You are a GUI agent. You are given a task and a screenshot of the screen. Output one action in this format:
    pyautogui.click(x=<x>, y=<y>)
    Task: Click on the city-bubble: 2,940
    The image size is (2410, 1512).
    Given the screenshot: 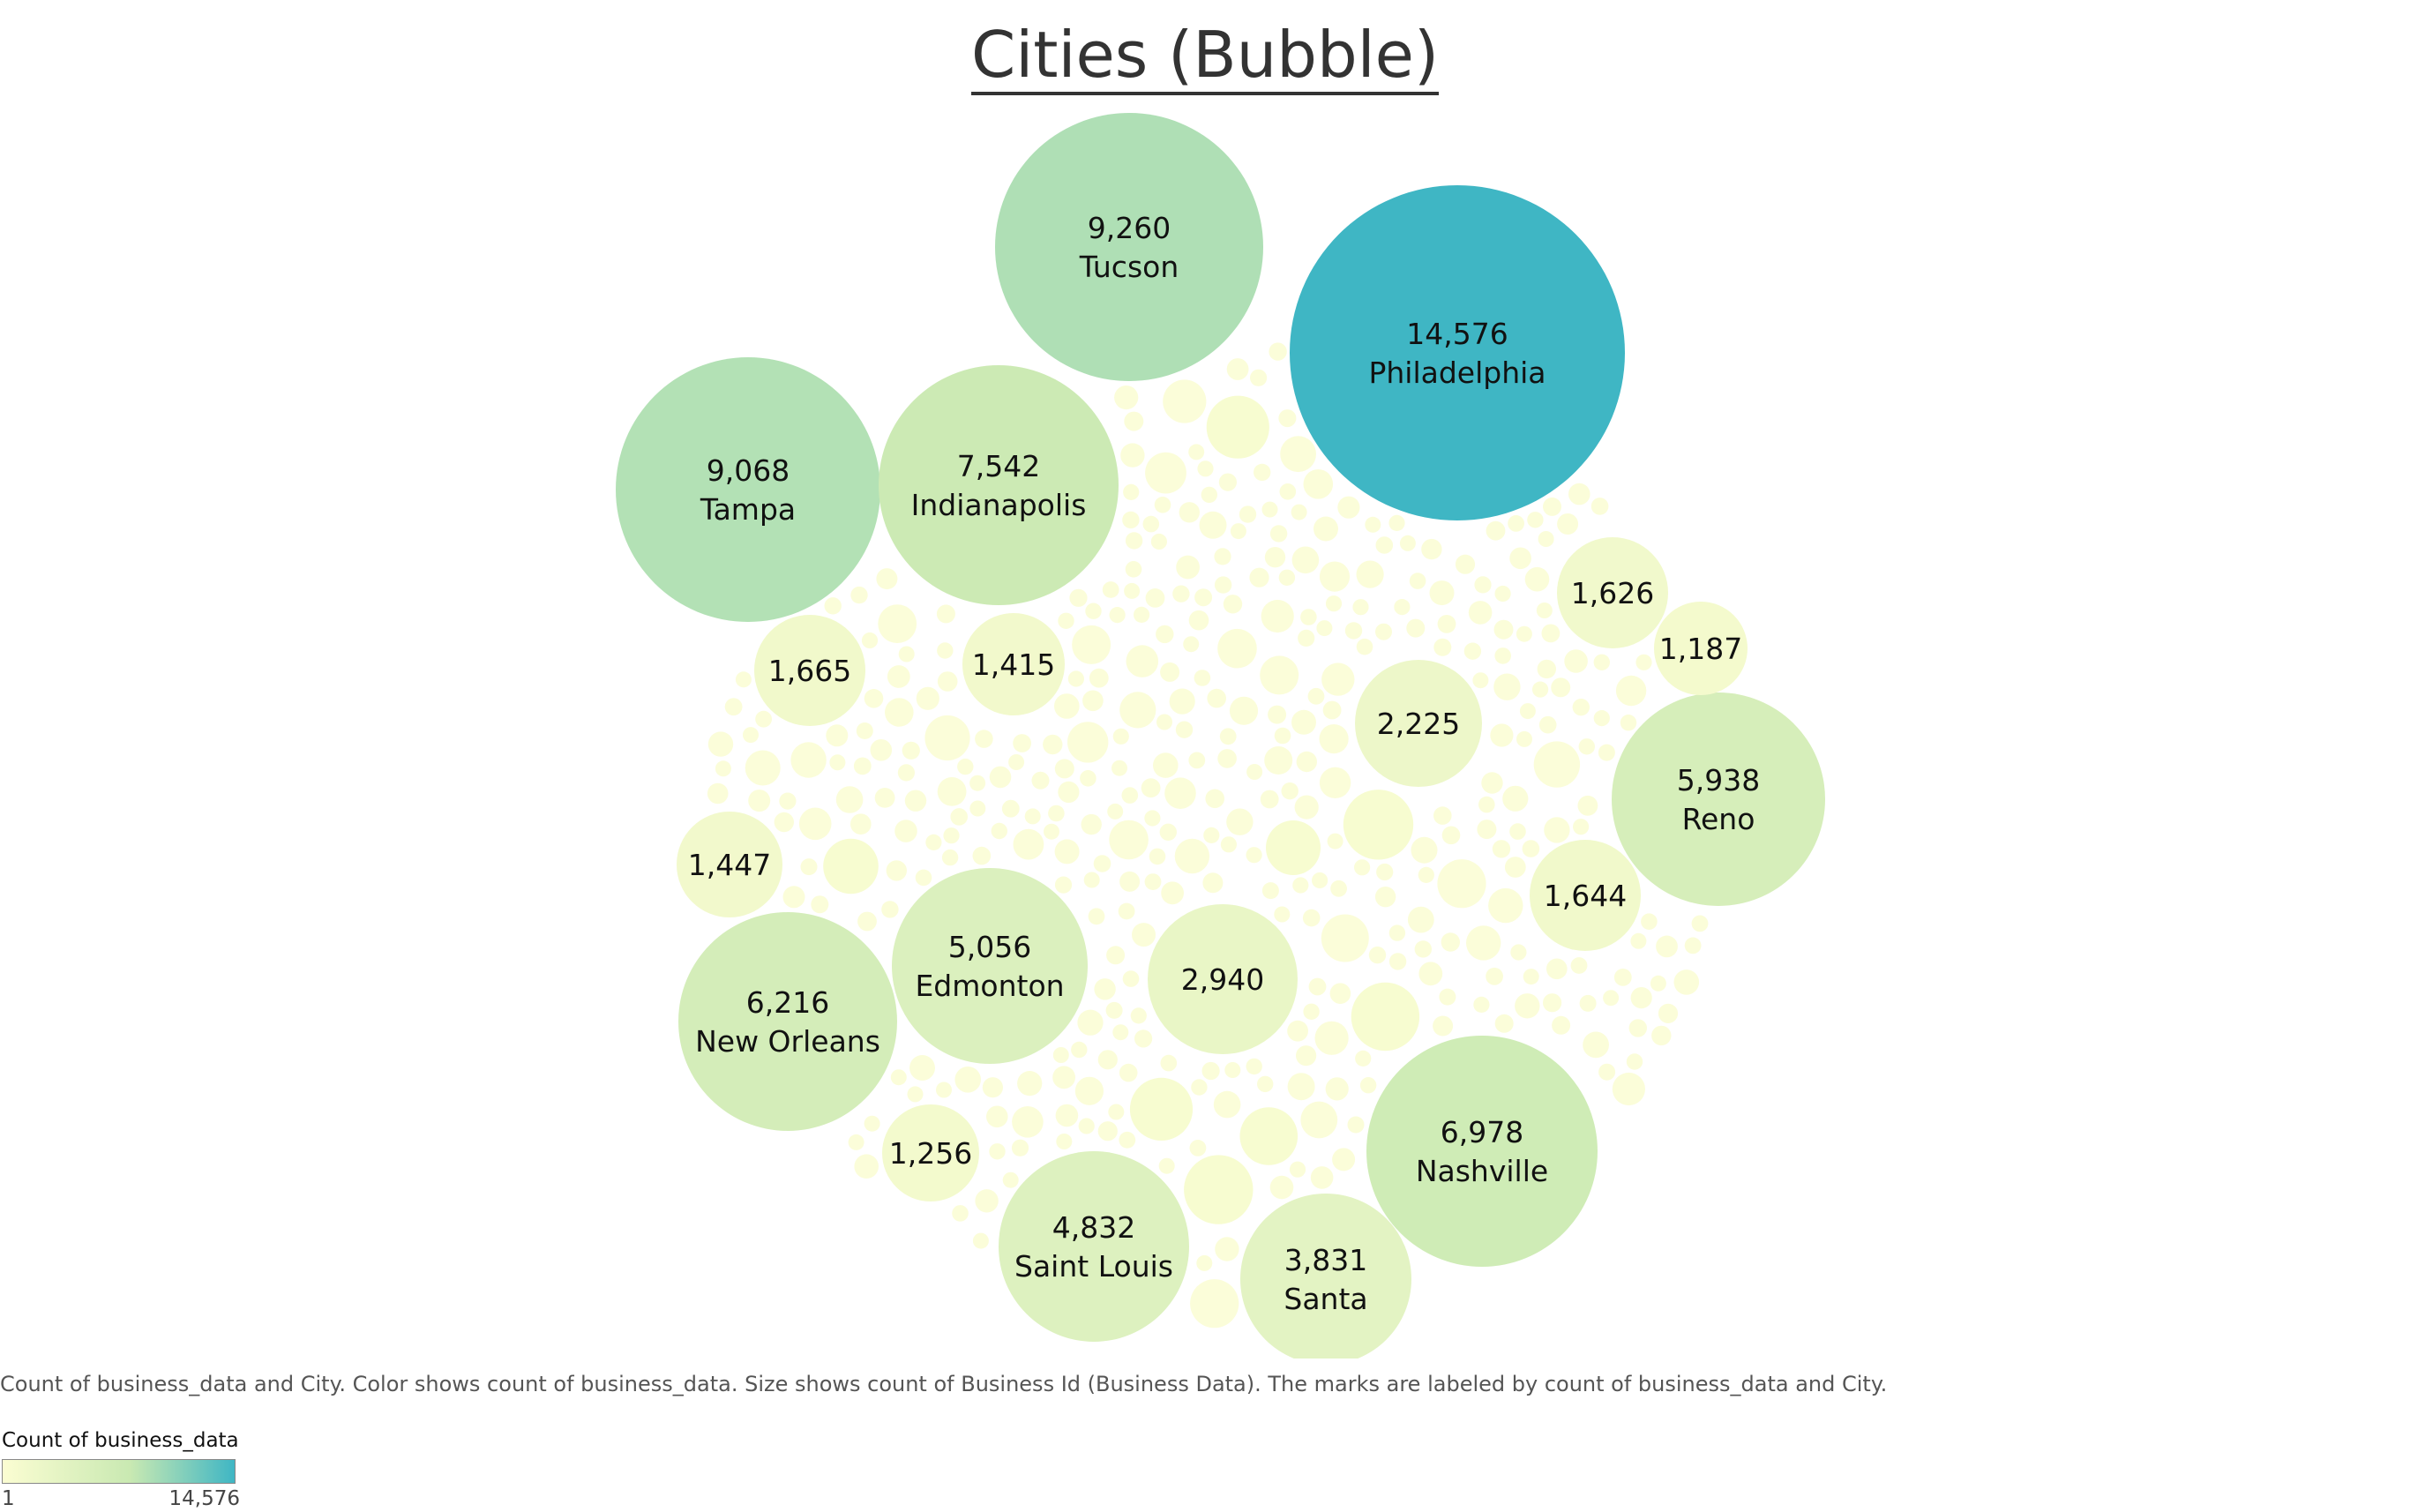 What is the action you would take?
    pyautogui.click(x=1223, y=979)
    